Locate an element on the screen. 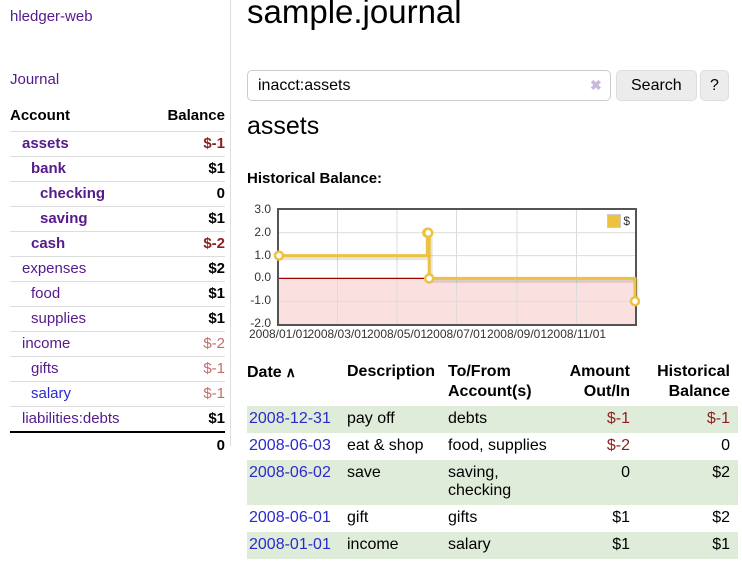 This screenshot has height=582, width=742. account-heading: assets is located at coordinates (283, 126).